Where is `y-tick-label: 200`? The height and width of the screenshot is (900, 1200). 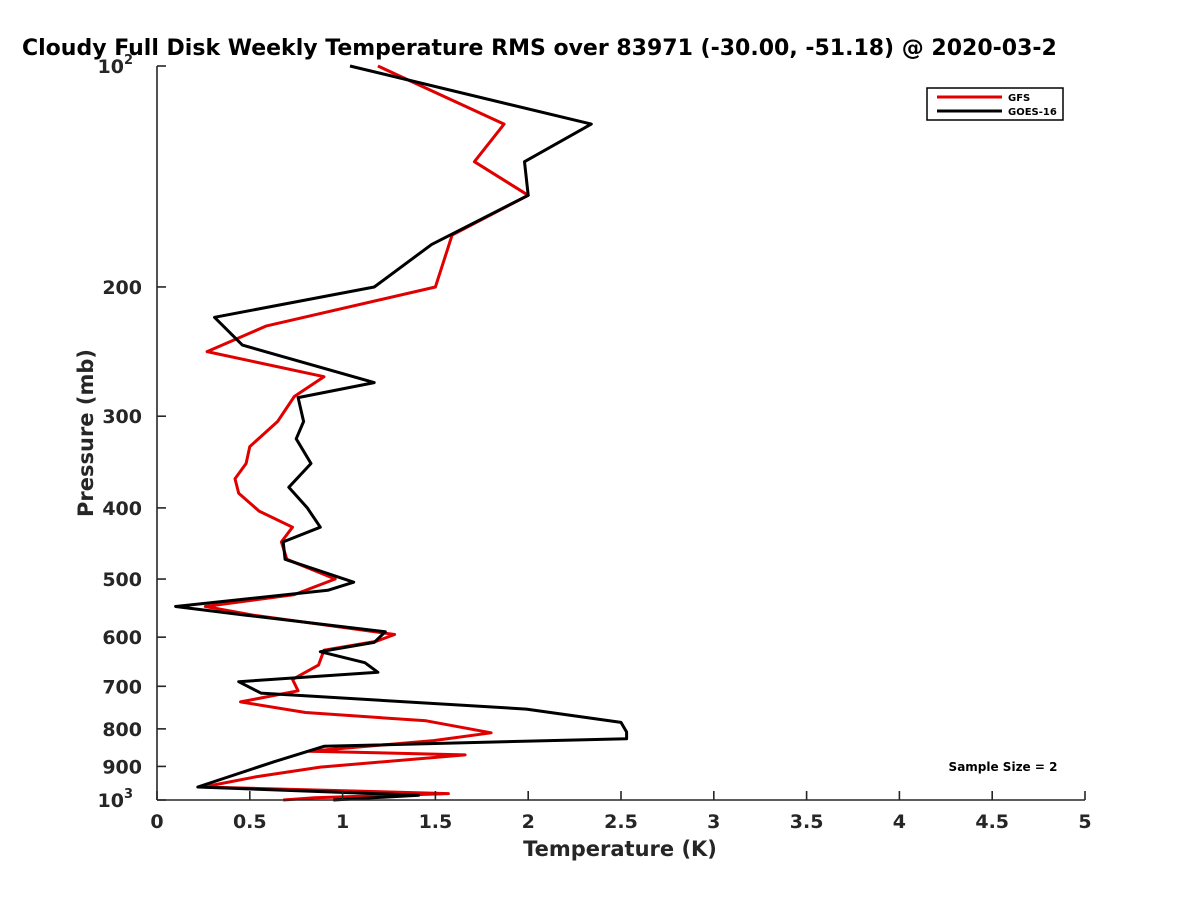 y-tick-label: 200 is located at coordinates (122, 288).